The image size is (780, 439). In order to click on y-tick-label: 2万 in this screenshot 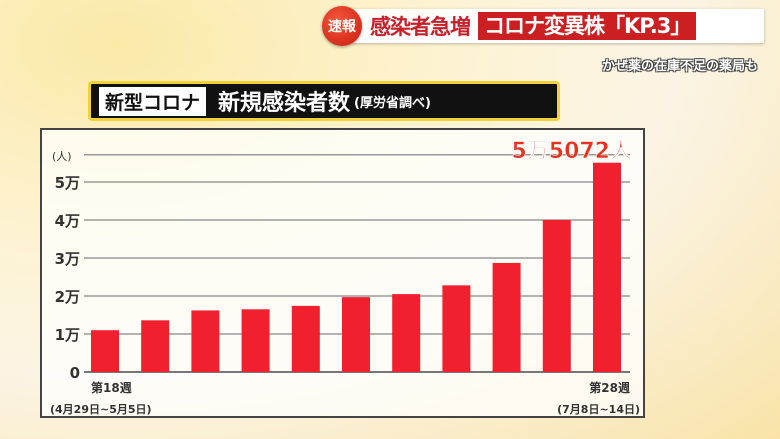, I will do `click(67, 297)`.